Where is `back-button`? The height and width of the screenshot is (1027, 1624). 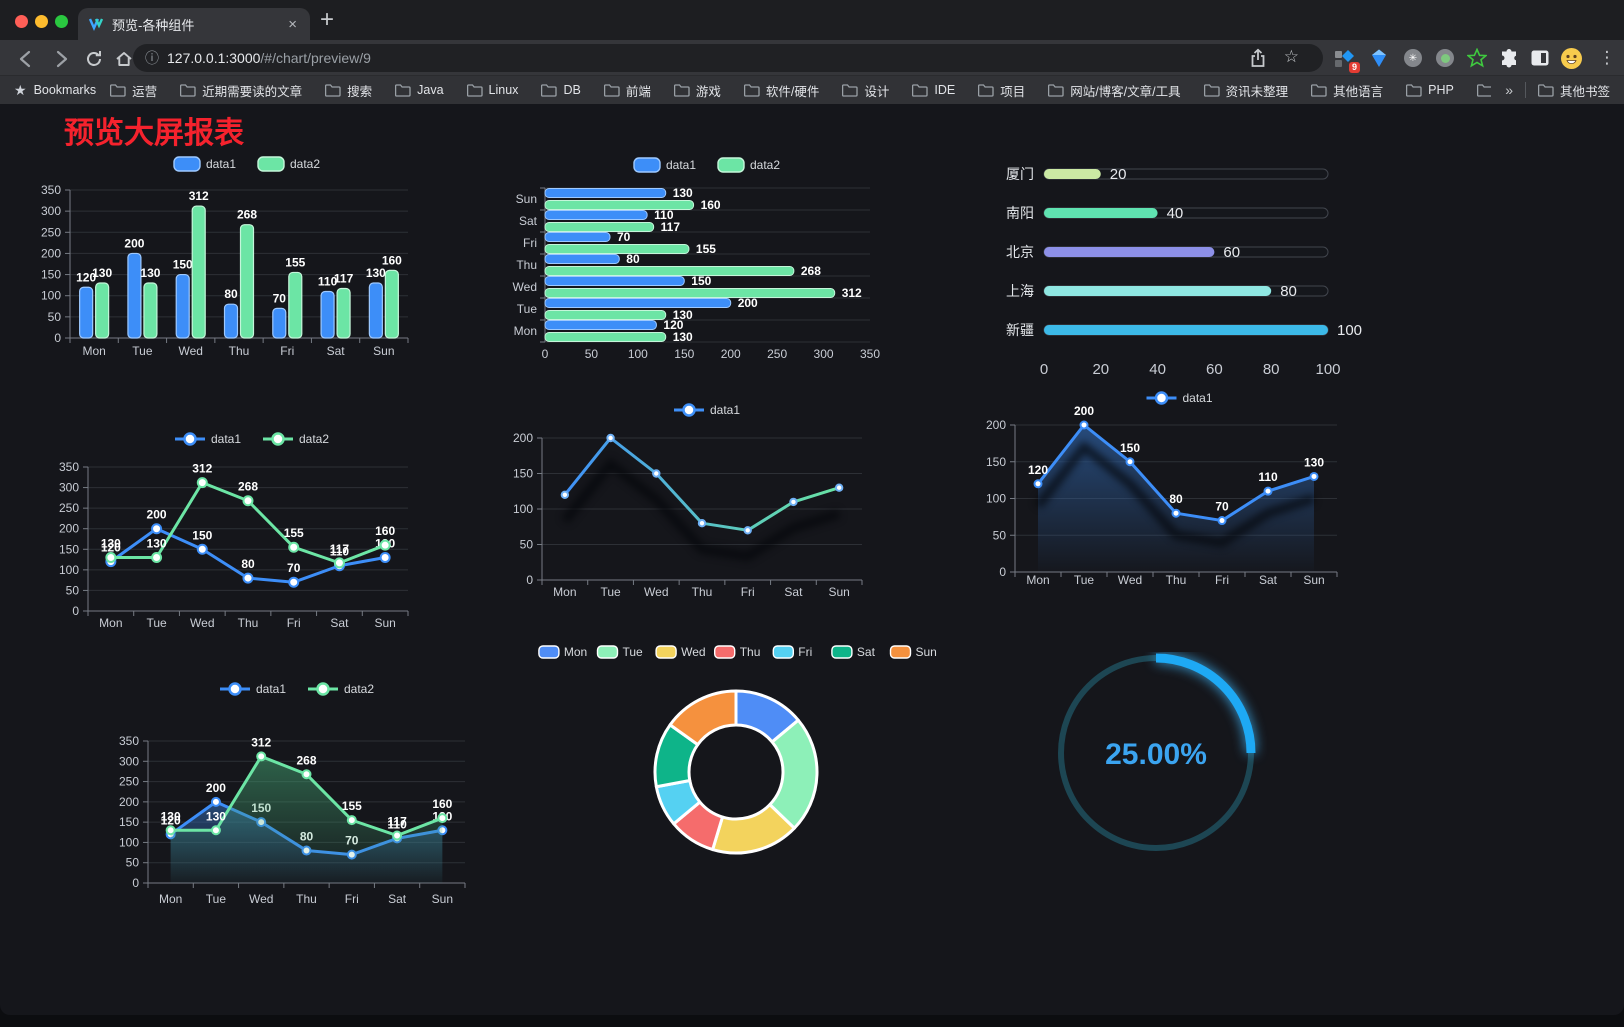
back-button is located at coordinates (26, 59).